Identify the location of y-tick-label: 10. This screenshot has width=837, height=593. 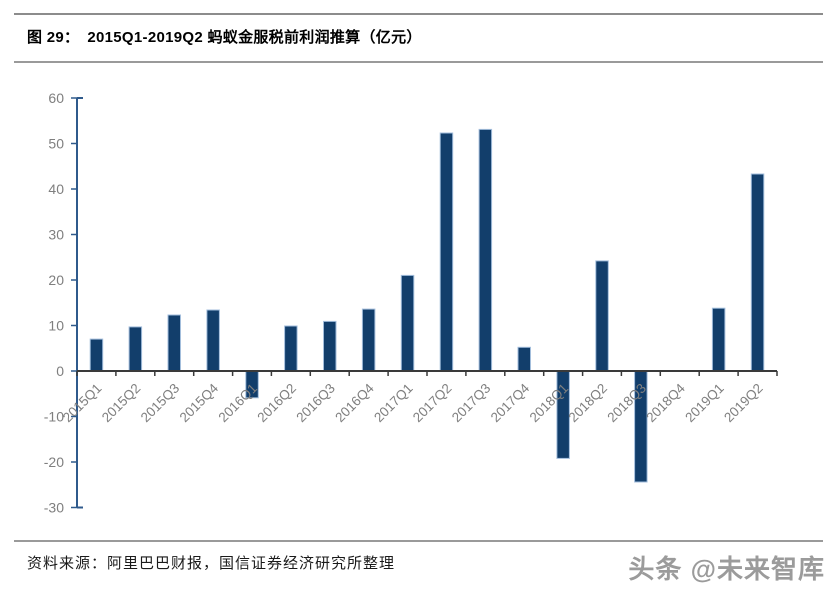
(56, 326).